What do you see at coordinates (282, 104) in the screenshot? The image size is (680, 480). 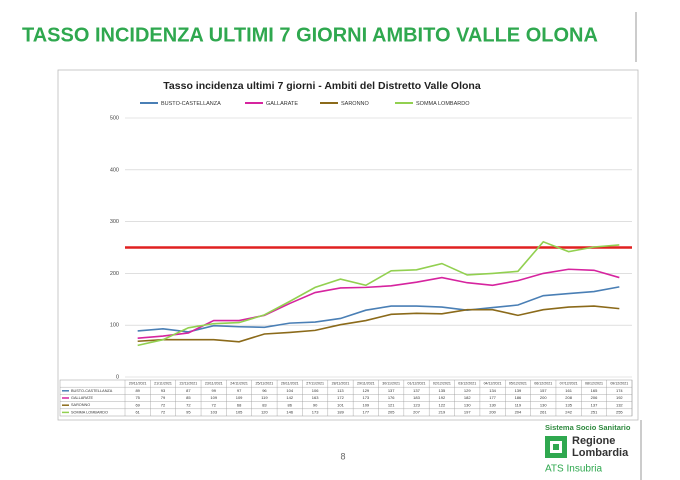 I see `legend-label: GALLARATE` at bounding box center [282, 104].